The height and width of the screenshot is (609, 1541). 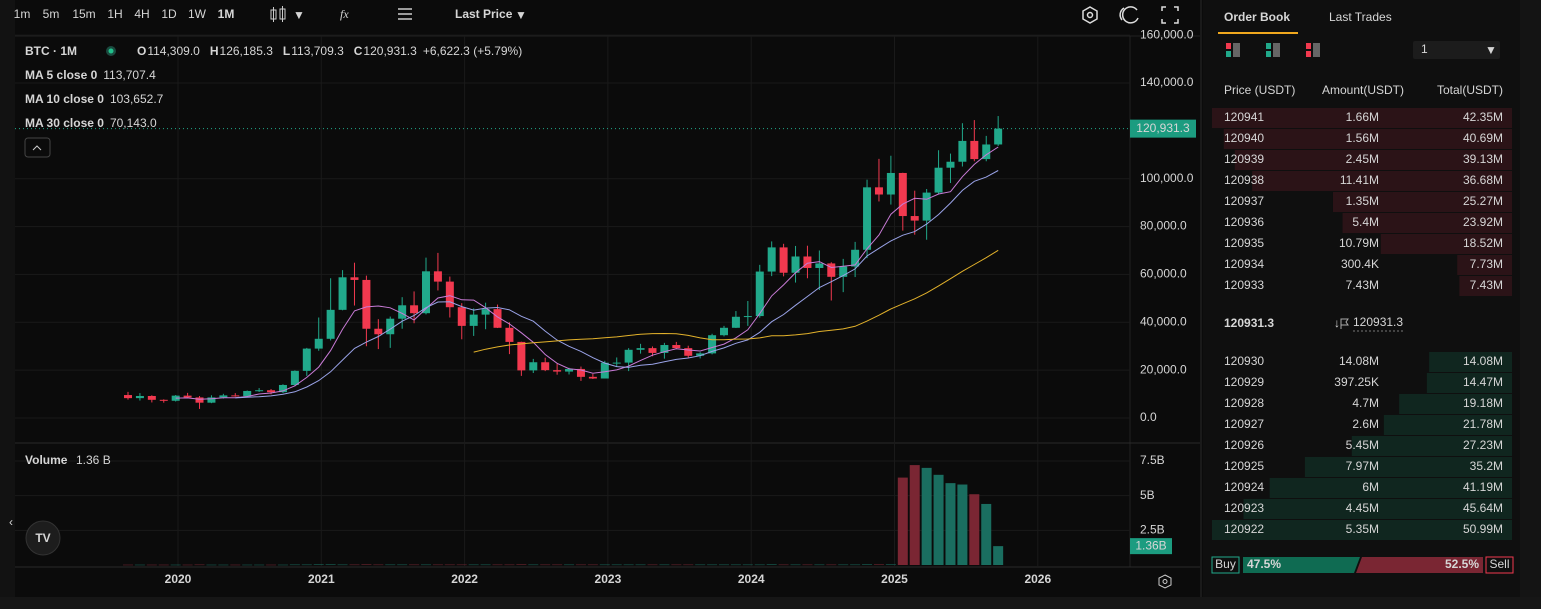 I want to click on candle-type-button, so click(x=278, y=14).